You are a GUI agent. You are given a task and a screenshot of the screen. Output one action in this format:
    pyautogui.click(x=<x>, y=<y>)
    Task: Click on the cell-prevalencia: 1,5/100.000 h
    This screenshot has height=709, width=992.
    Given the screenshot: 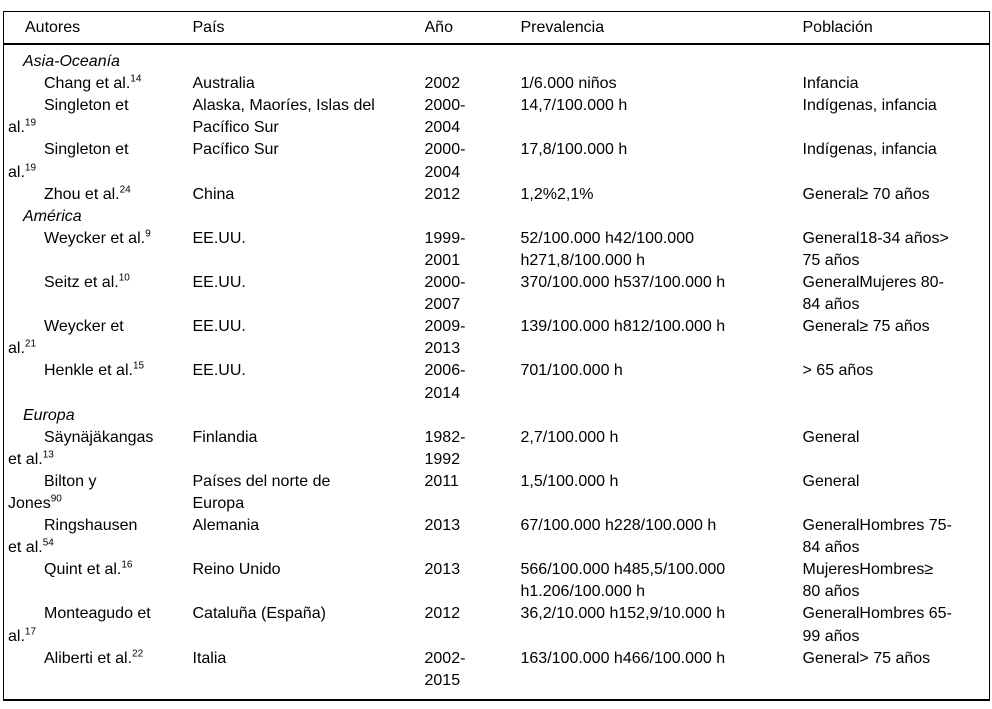 What is the action you would take?
    pyautogui.click(x=569, y=481)
    